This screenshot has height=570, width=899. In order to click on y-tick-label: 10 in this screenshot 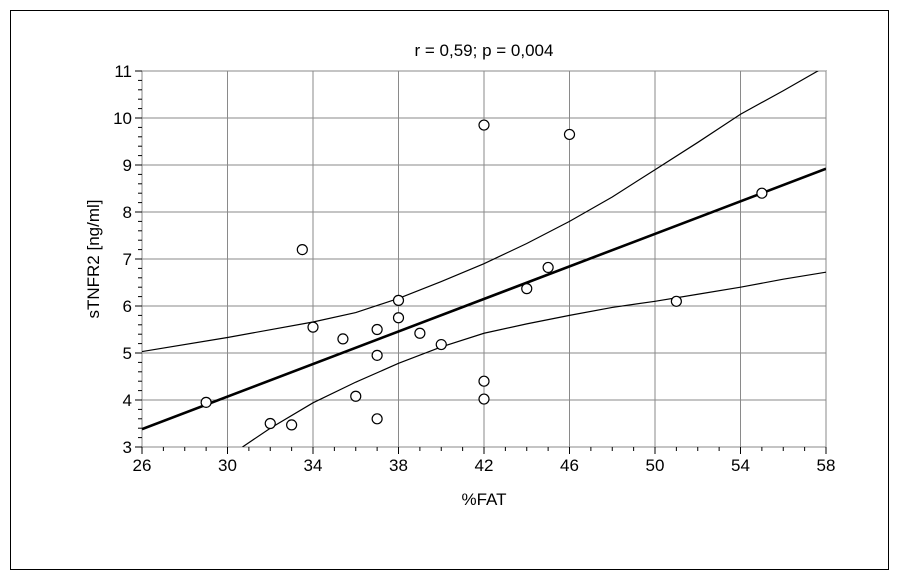, I will do `click(122, 118)`.